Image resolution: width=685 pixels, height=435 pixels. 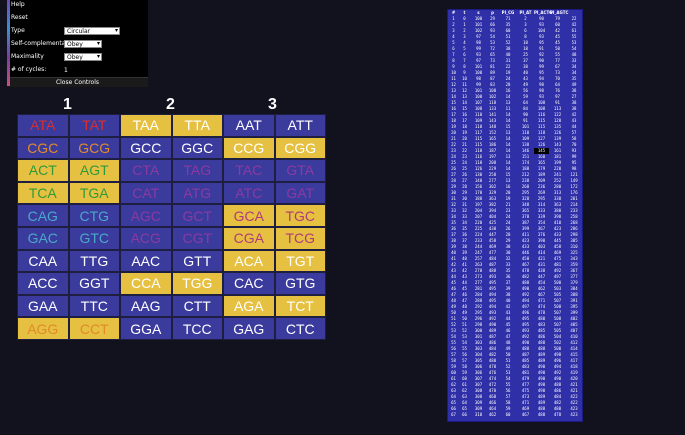 What do you see at coordinates (77, 82) in the screenshot?
I see `close-controls-button: Close Controls` at bounding box center [77, 82].